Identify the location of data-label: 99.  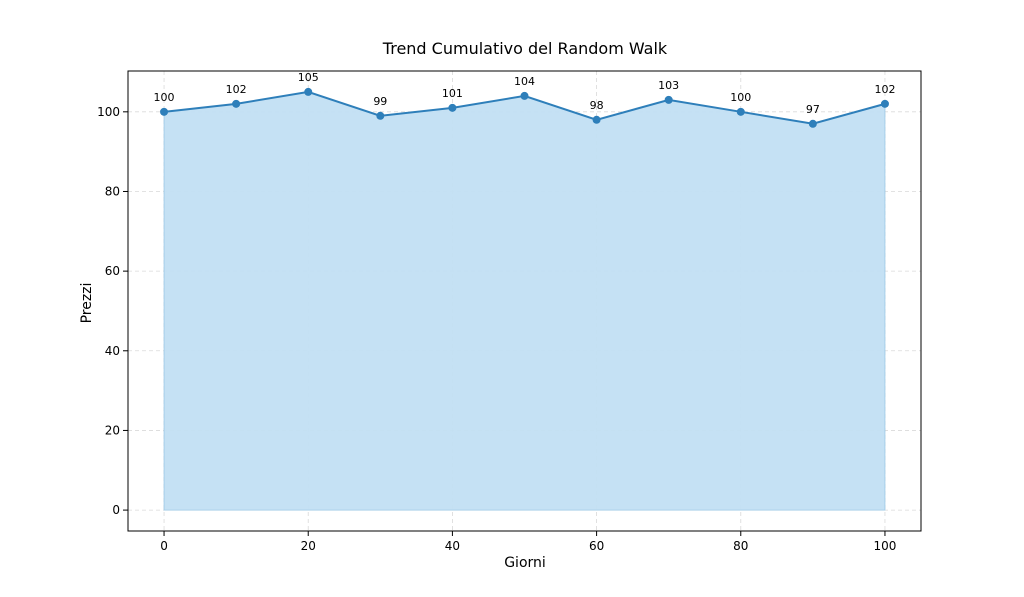
(380, 101).